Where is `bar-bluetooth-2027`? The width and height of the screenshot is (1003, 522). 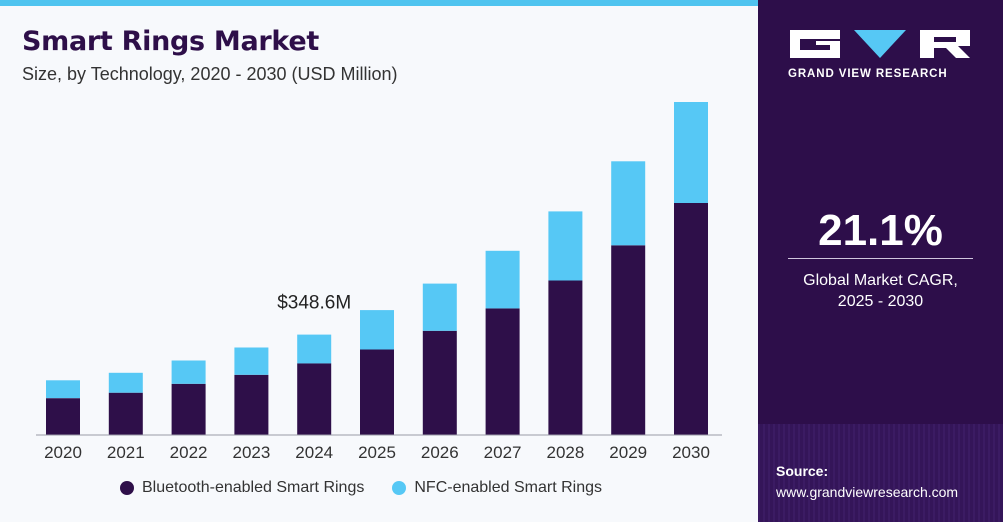
bar-bluetooth-2027 is located at coordinates (502, 371).